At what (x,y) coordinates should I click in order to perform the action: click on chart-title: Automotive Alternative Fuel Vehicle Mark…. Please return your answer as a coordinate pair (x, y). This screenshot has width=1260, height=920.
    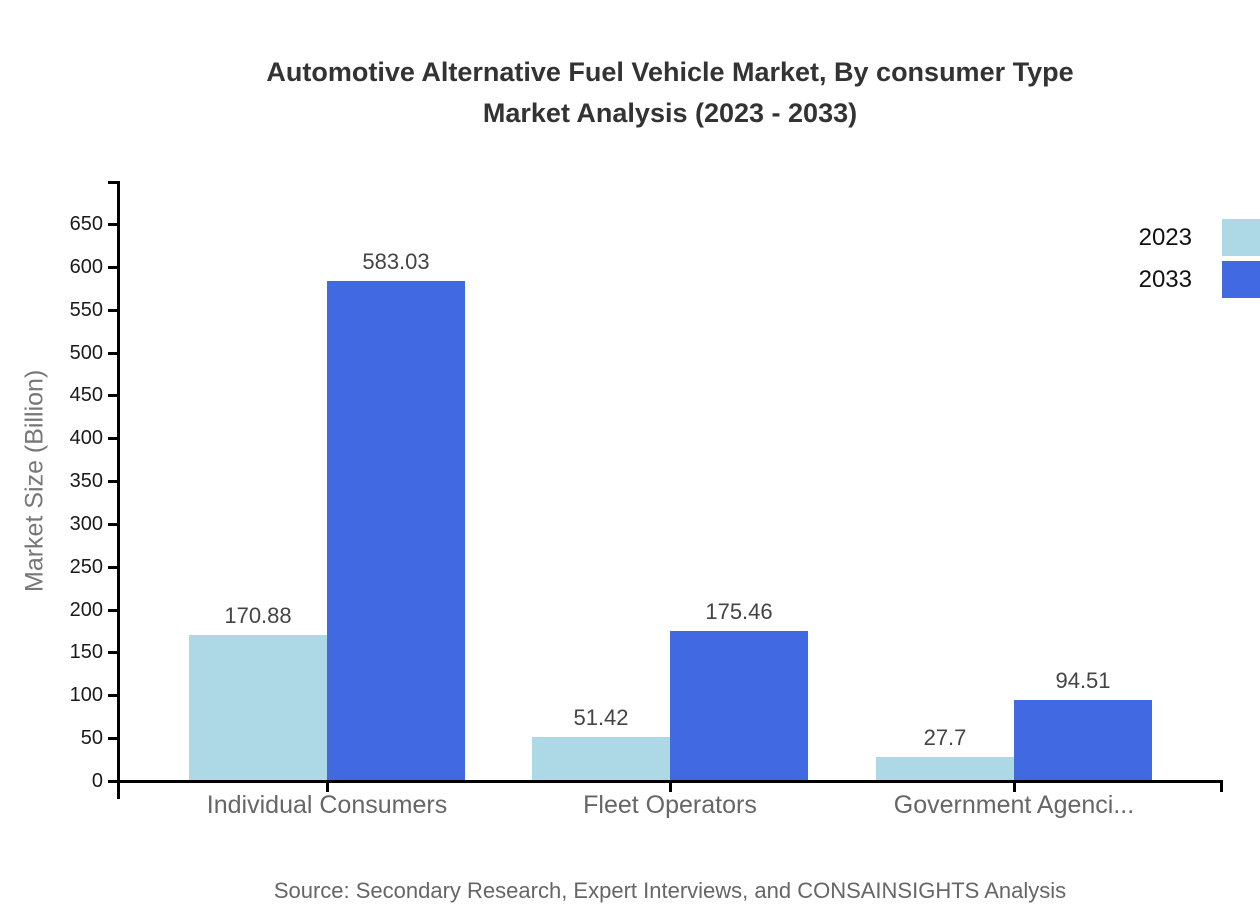
    Looking at the image, I should click on (670, 93).